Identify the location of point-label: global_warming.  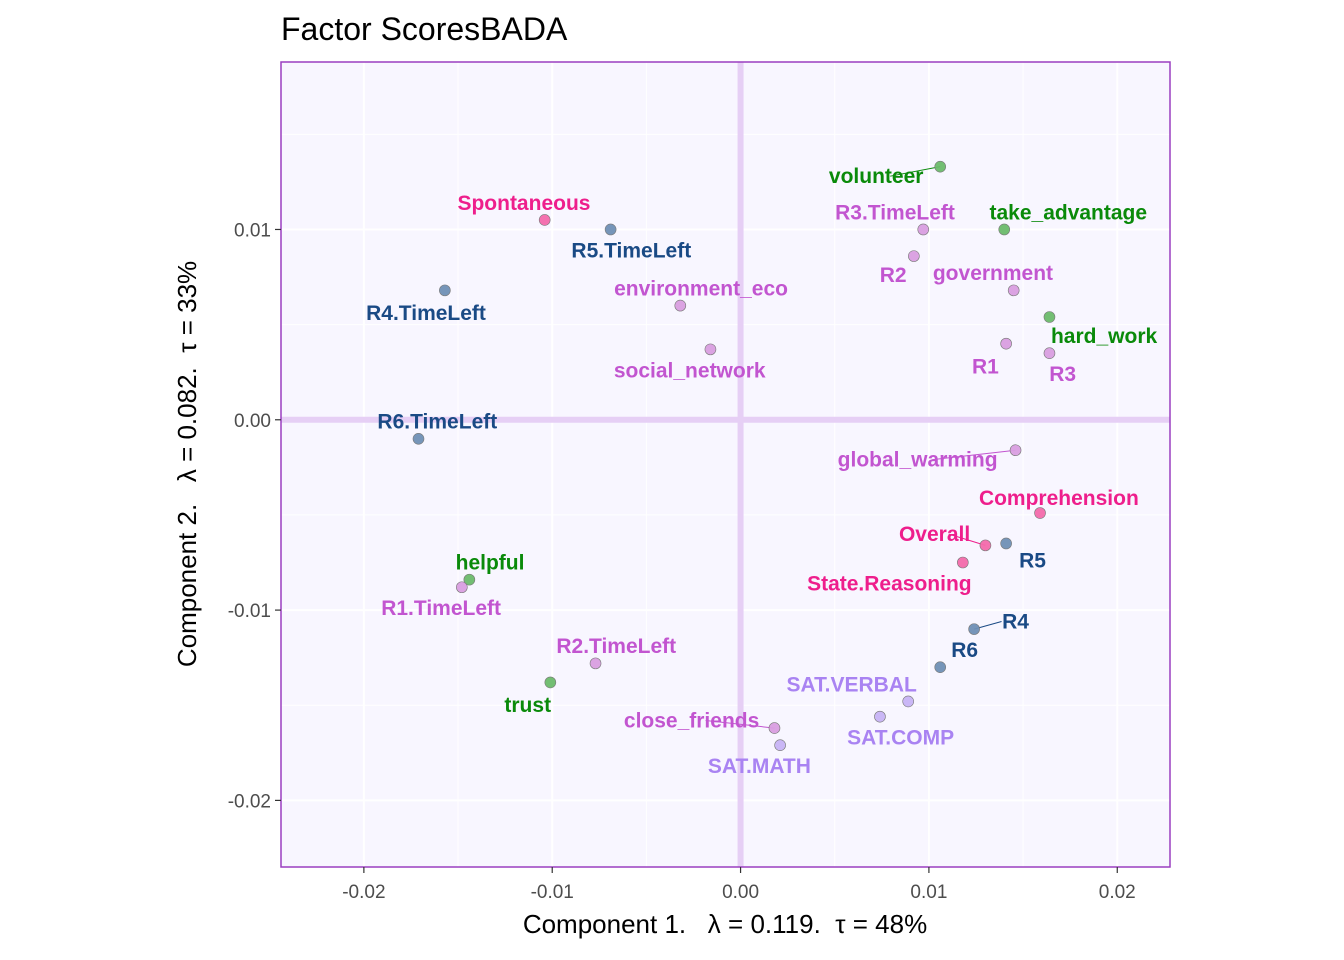
(918, 460).